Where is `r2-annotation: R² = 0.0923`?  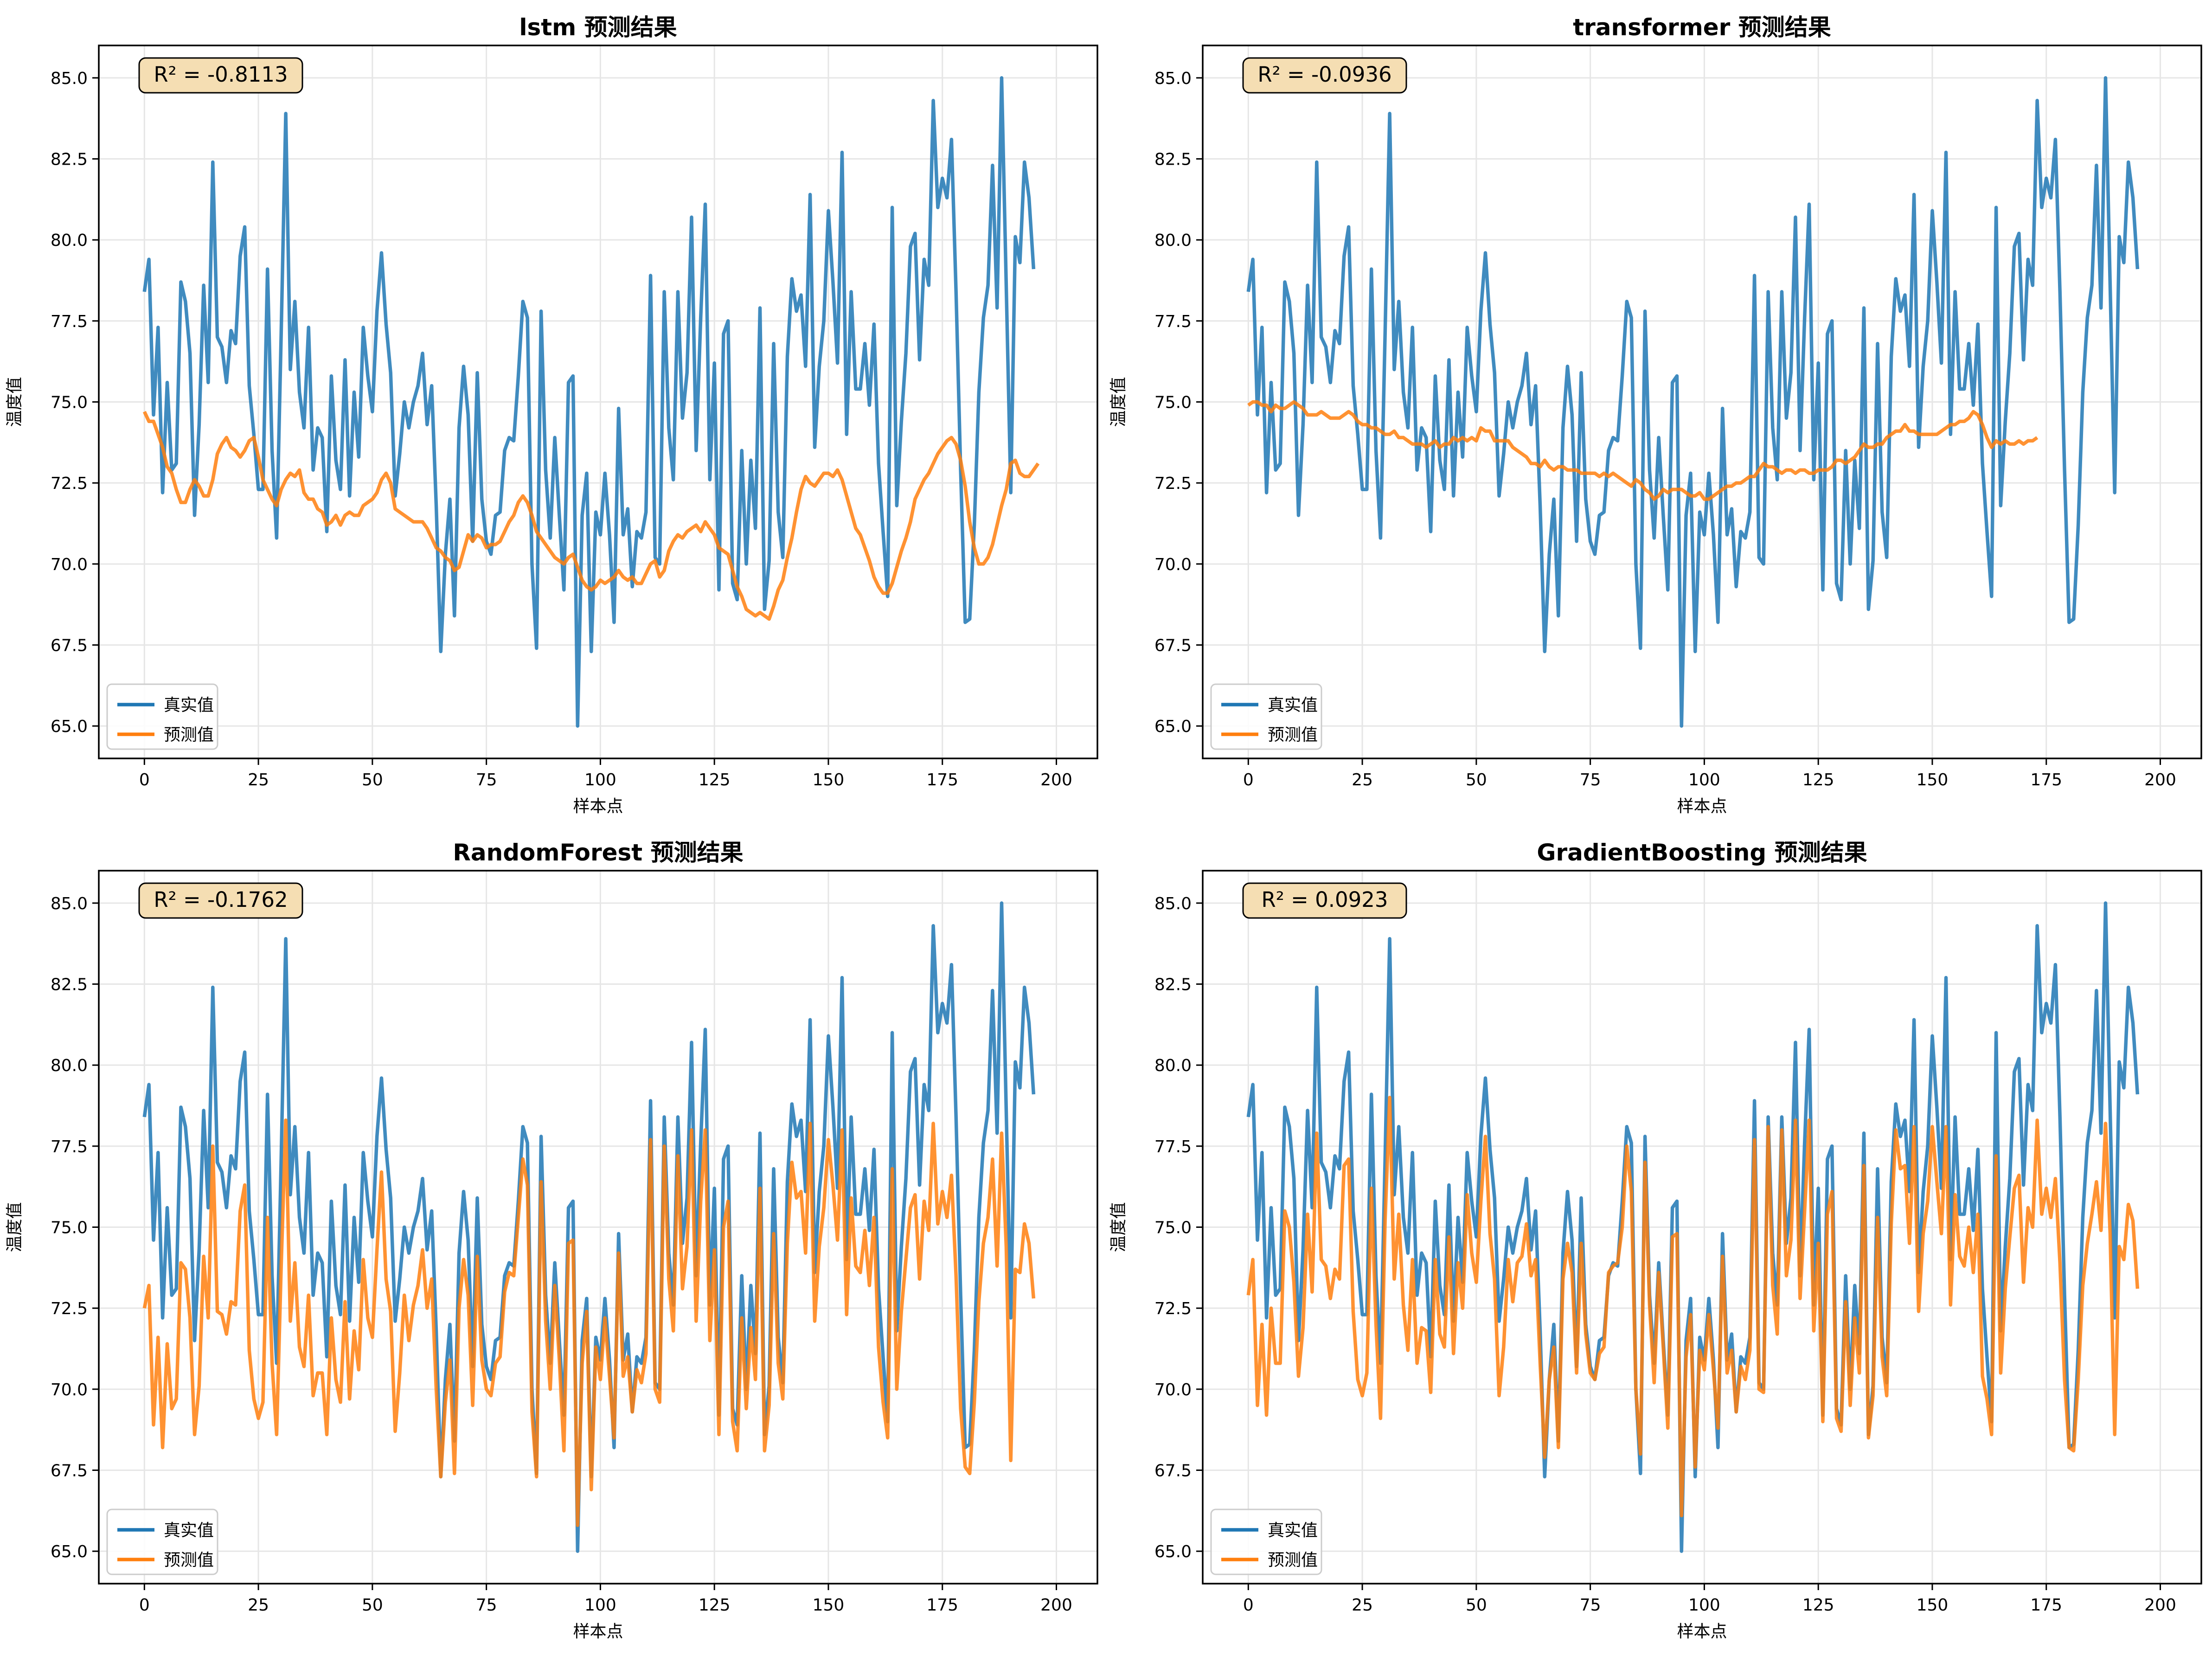
r2-annotation: R² = 0.0923 is located at coordinates (1324, 900).